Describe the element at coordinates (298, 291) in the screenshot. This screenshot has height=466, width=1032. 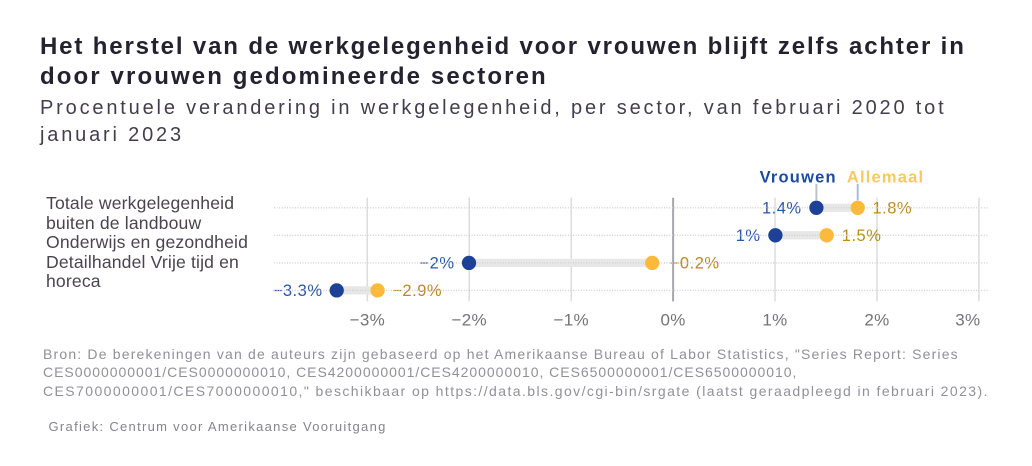
I see `svg-text: −3.3%` at that location.